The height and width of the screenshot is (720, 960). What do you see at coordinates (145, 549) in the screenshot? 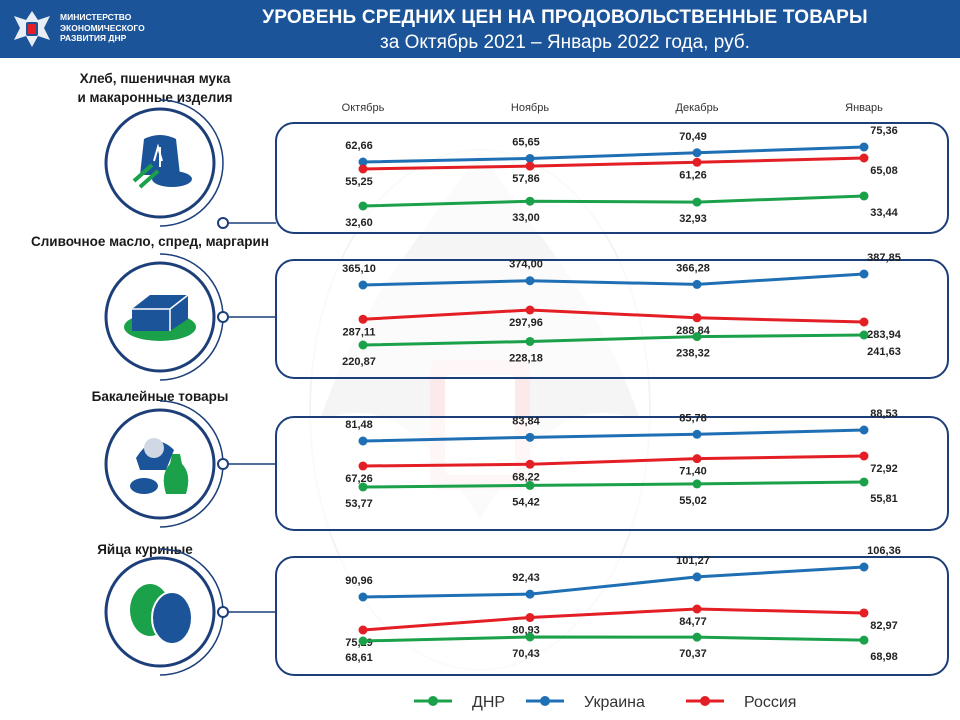
I see `category-title: Яйца куриные` at bounding box center [145, 549].